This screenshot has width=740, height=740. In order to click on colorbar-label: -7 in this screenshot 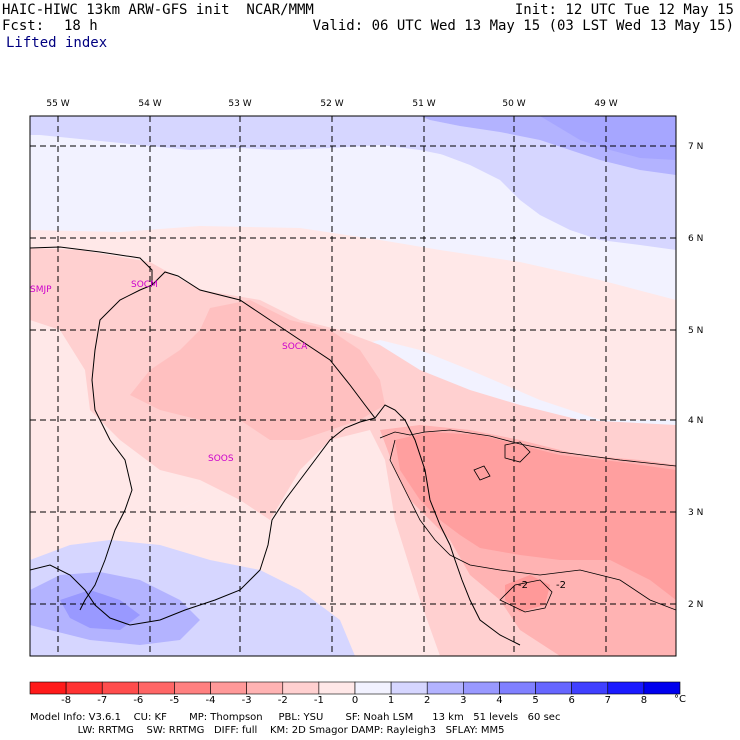, I will do `click(102, 700)`.